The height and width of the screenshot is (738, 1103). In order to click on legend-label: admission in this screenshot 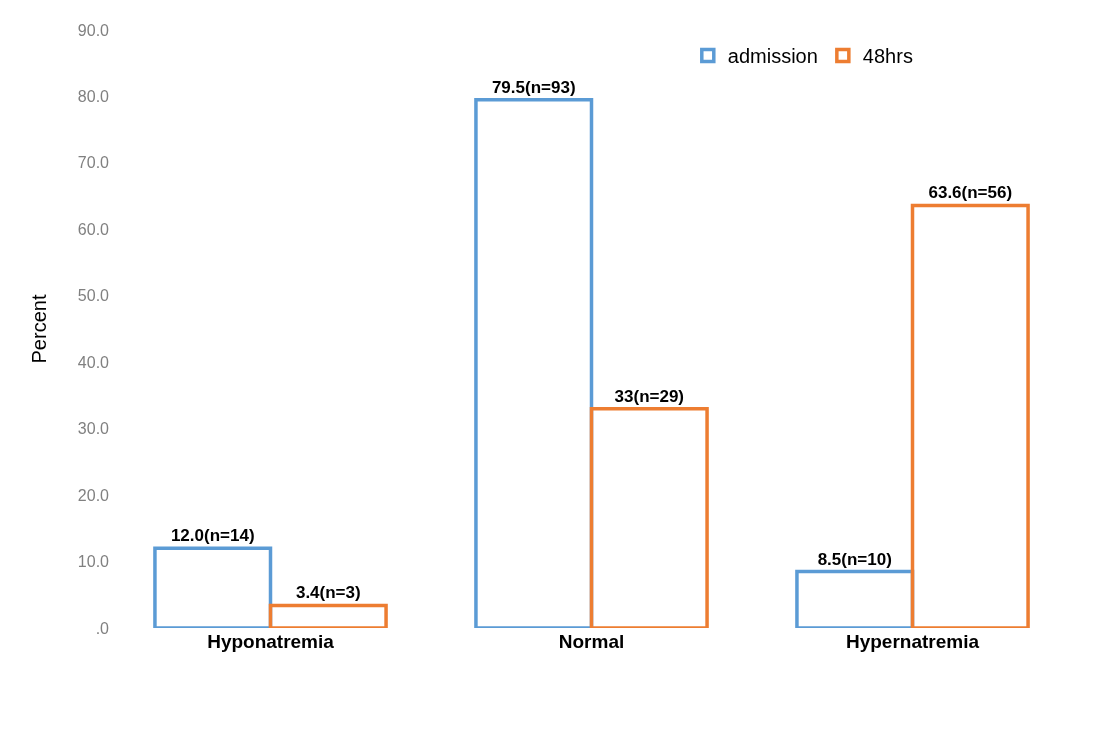, I will do `click(772, 56)`.